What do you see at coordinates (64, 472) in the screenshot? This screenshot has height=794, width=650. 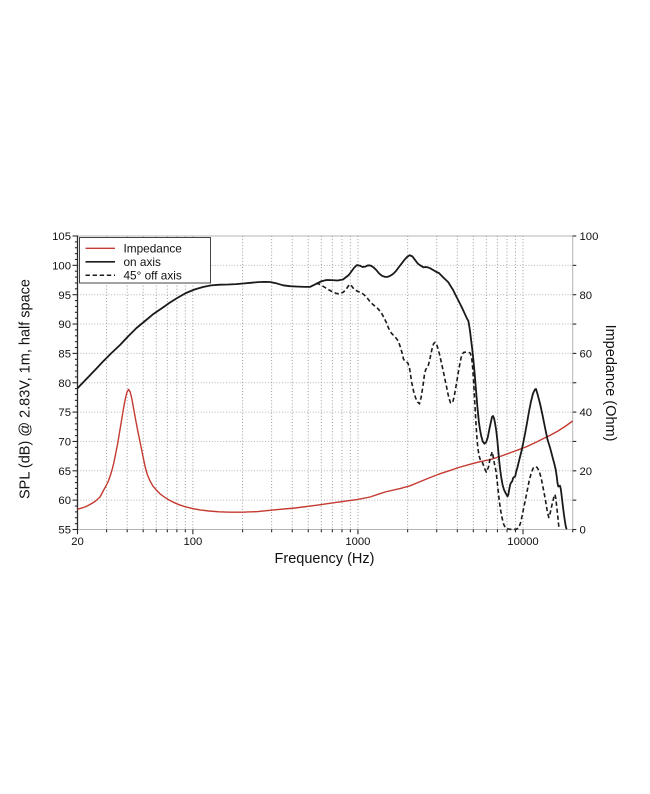 I see `svg-text: 65` at bounding box center [64, 472].